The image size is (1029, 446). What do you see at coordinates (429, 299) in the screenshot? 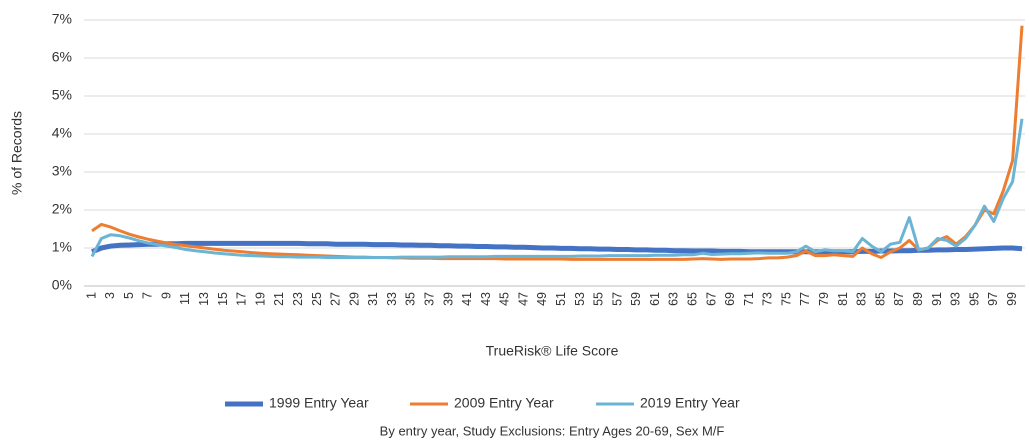
I see `x-tick-label: 37` at bounding box center [429, 299].